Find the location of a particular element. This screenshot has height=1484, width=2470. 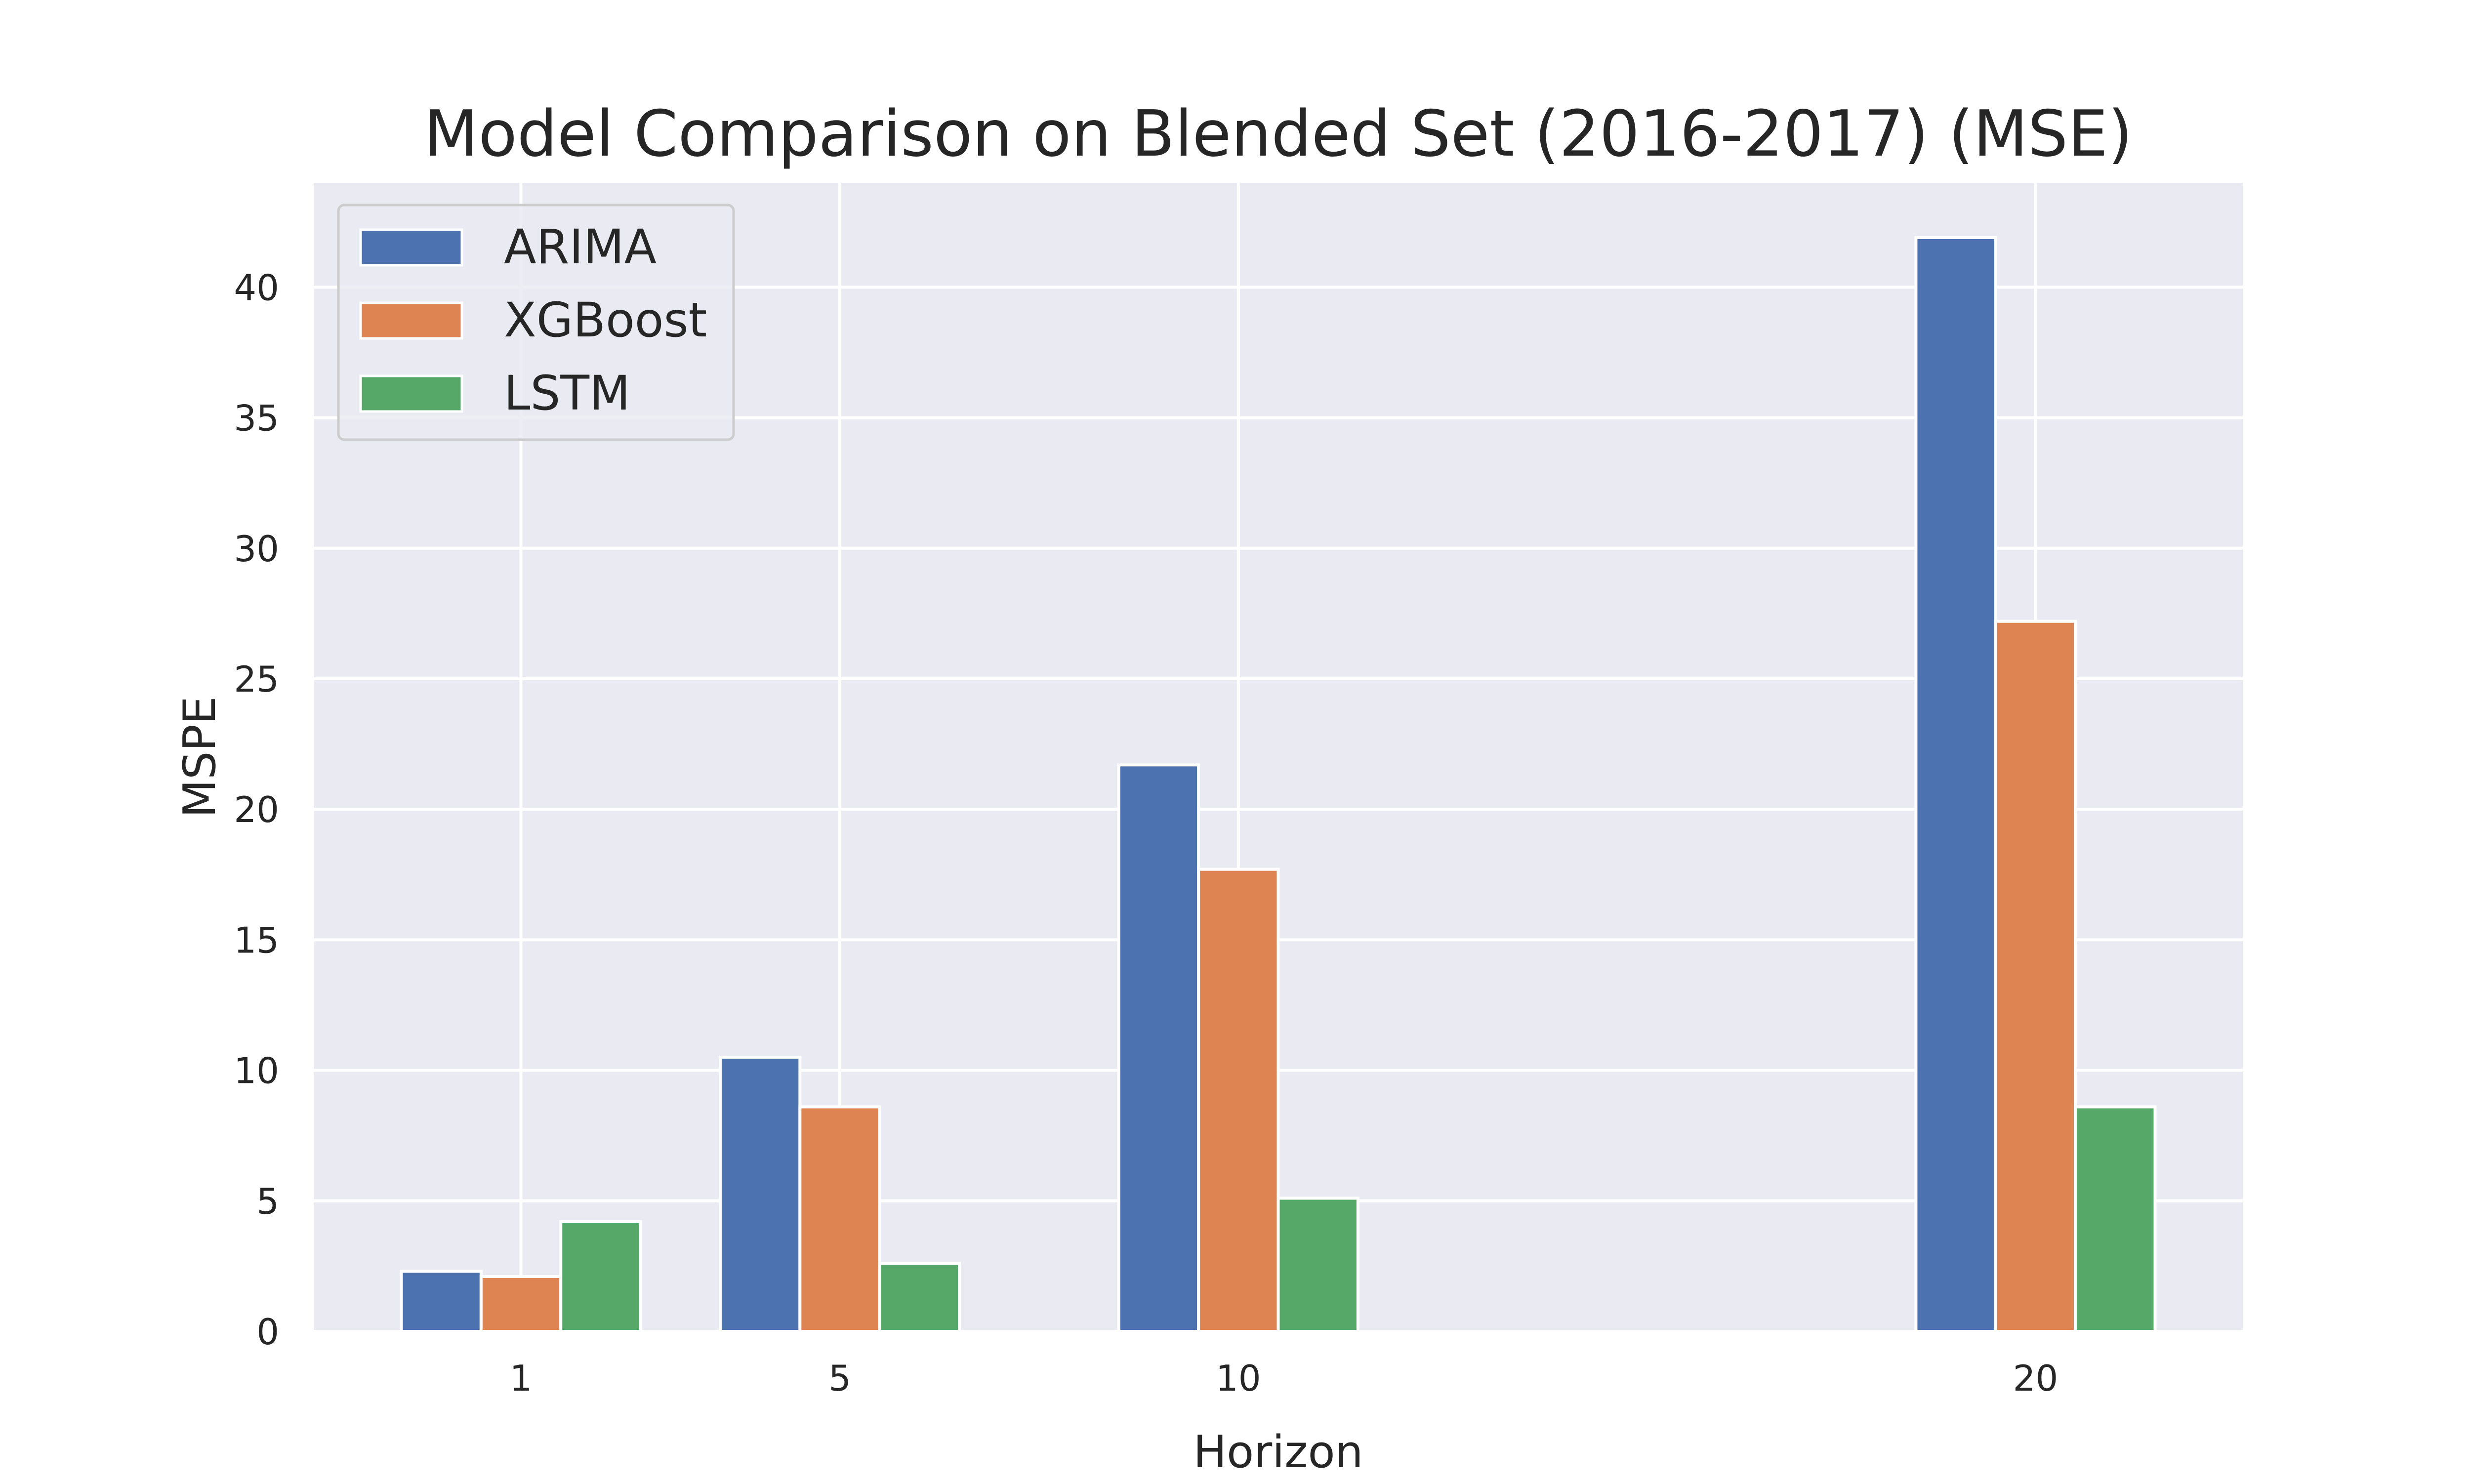

y-tick-label: 15 is located at coordinates (256, 940).